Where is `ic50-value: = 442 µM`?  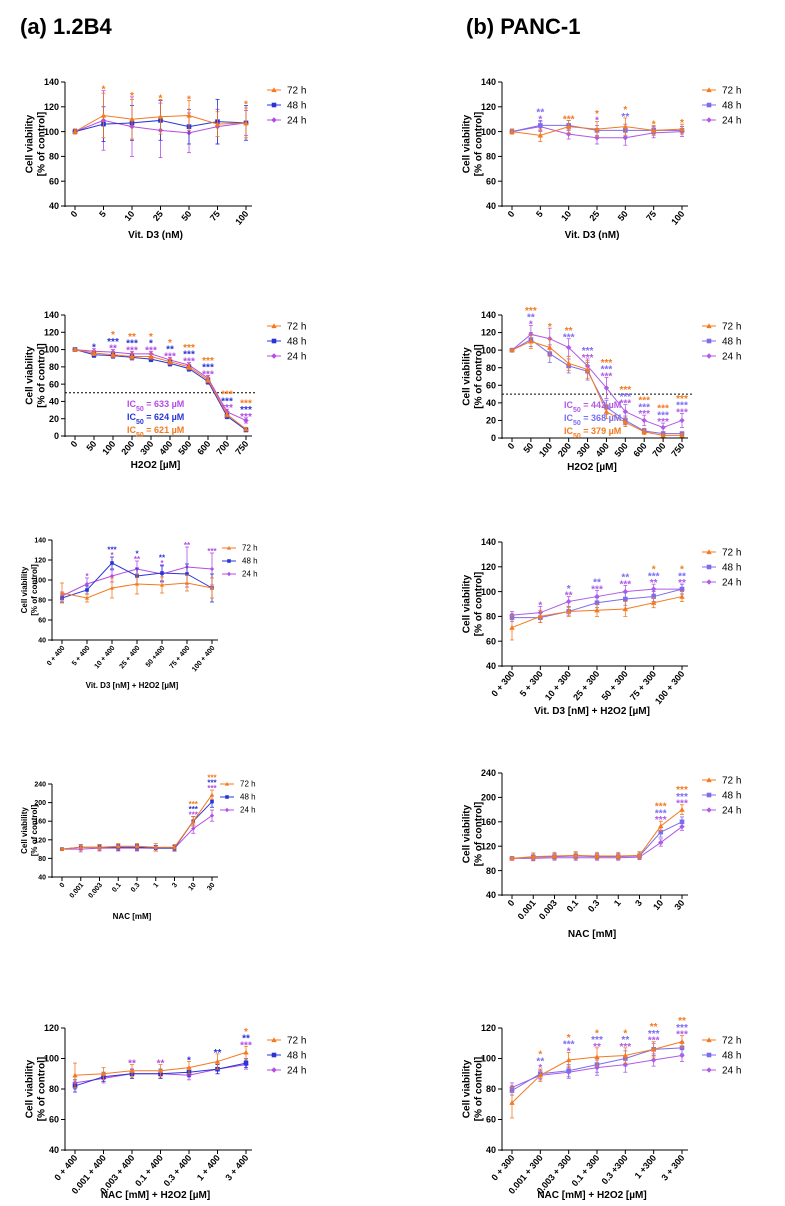 ic50-value: = 442 µM is located at coordinates (601, 405).